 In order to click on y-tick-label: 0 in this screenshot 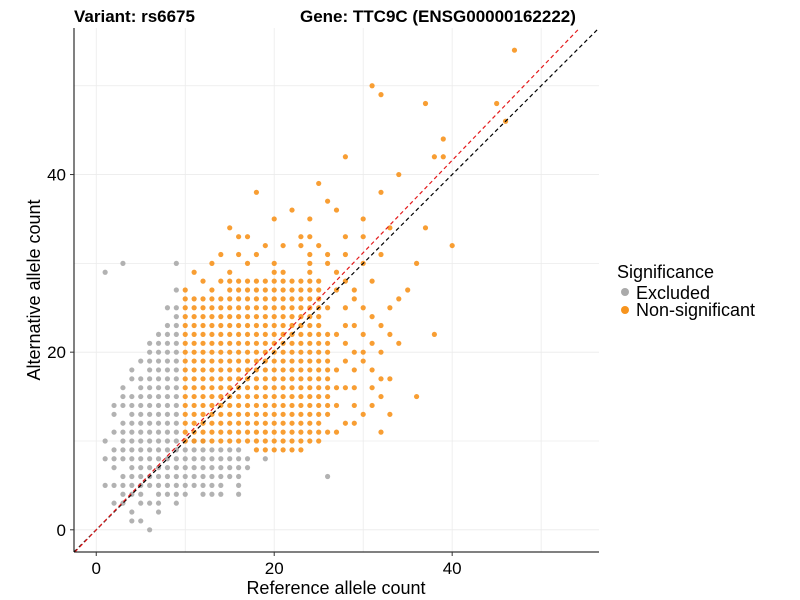, I will do `click(61, 530)`.